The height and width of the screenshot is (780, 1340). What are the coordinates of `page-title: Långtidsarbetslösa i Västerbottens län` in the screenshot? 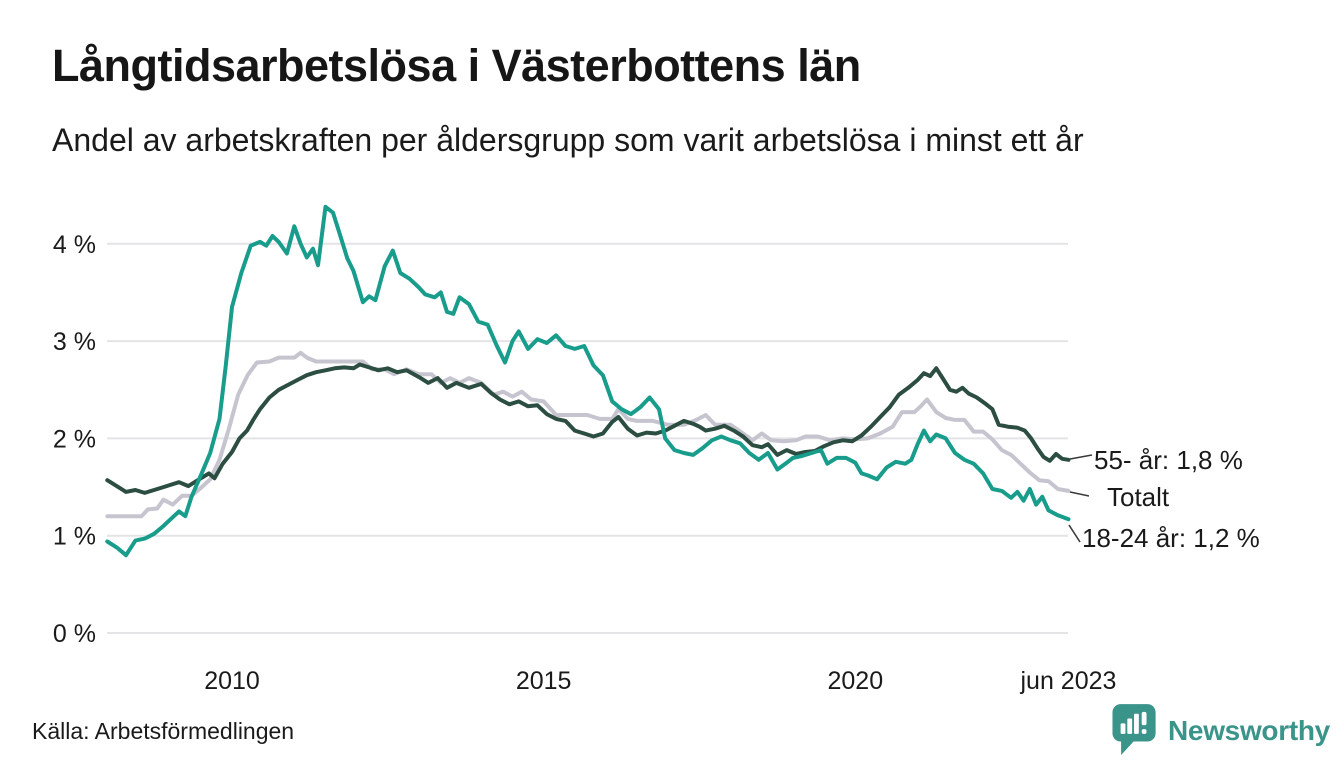 It's located at (456, 65).